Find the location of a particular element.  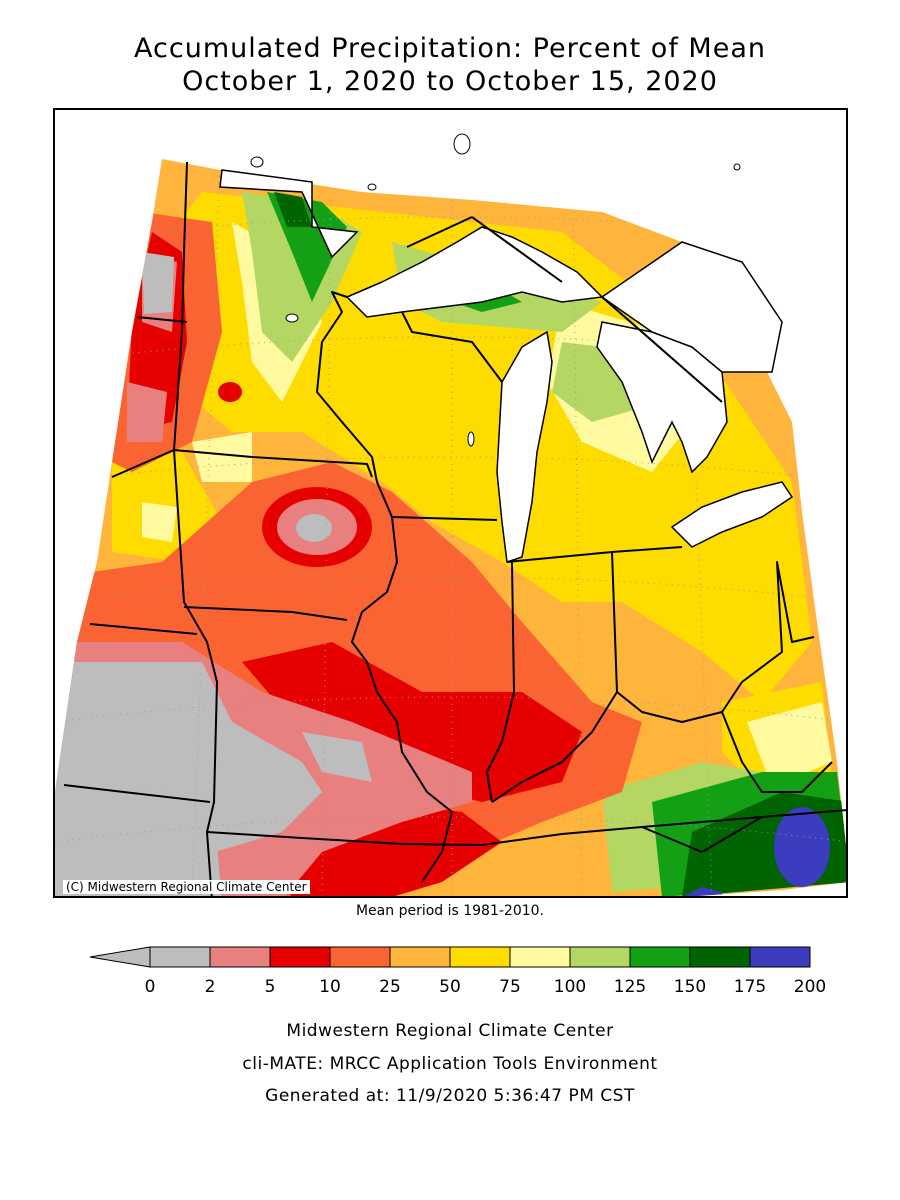

legend-tick-label: 100 is located at coordinates (570, 987).